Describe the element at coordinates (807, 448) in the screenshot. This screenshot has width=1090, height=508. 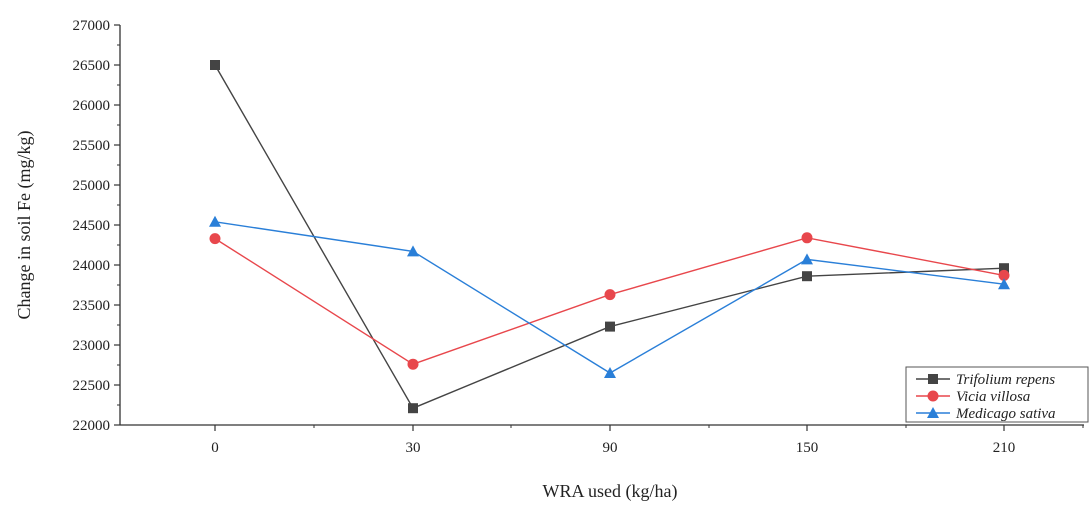
I see `x-tick-label: 150` at that location.